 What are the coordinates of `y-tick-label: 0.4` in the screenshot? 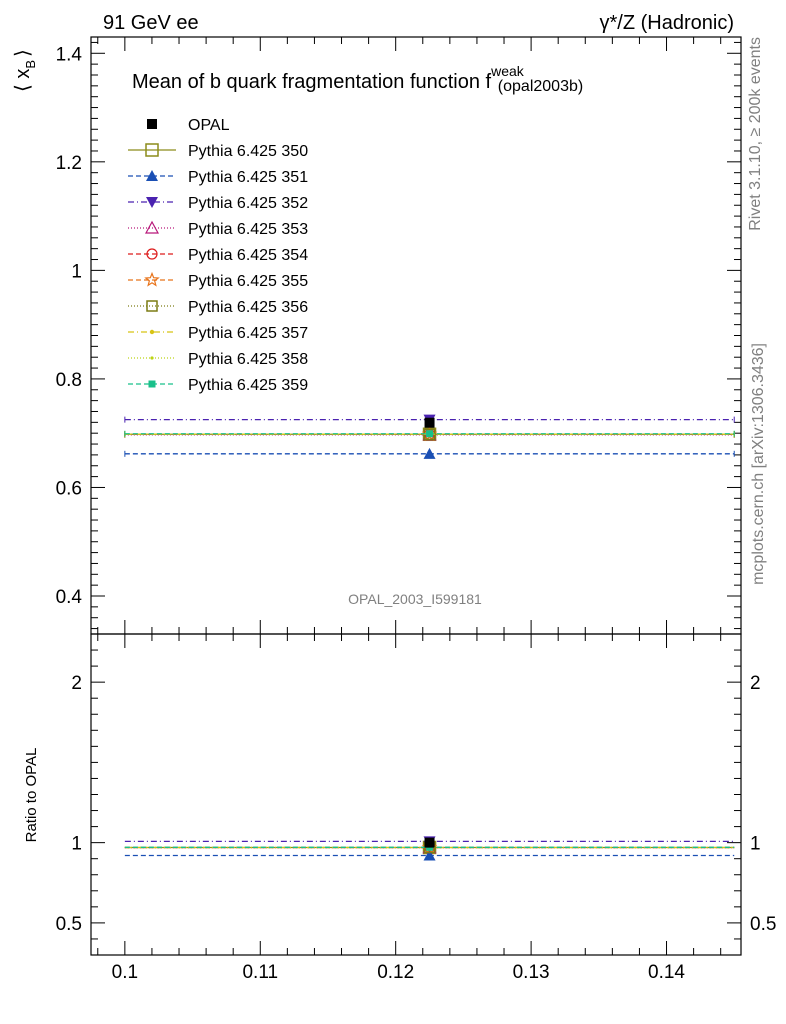 It's located at (69, 597).